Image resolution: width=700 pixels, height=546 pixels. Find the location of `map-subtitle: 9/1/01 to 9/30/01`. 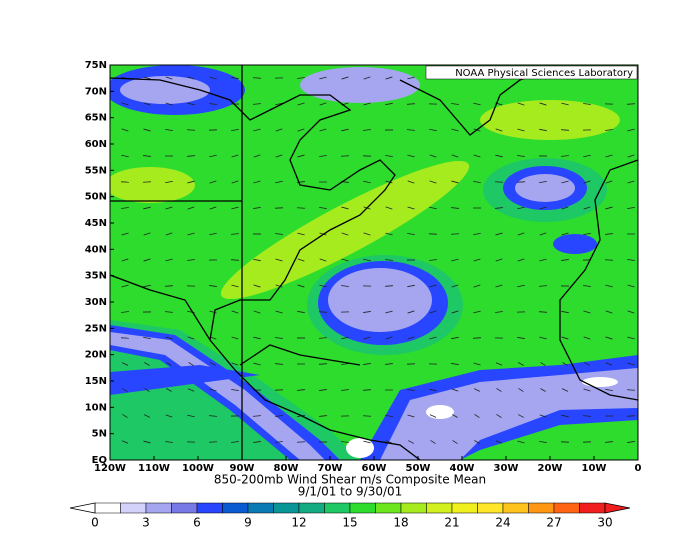

map-subtitle: 9/1/01 to 9/30/01 is located at coordinates (350, 492).